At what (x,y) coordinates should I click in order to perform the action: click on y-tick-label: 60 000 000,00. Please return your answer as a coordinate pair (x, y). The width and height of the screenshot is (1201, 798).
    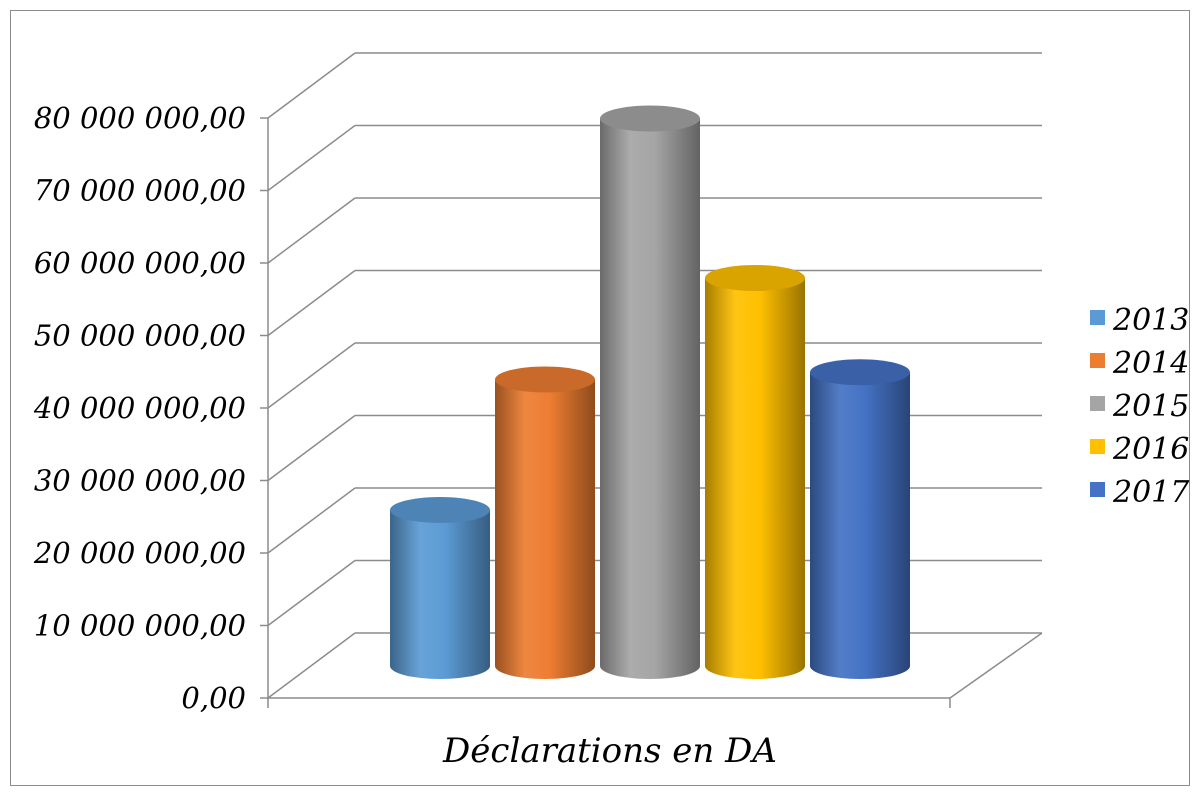
    Looking at the image, I should click on (140, 263).